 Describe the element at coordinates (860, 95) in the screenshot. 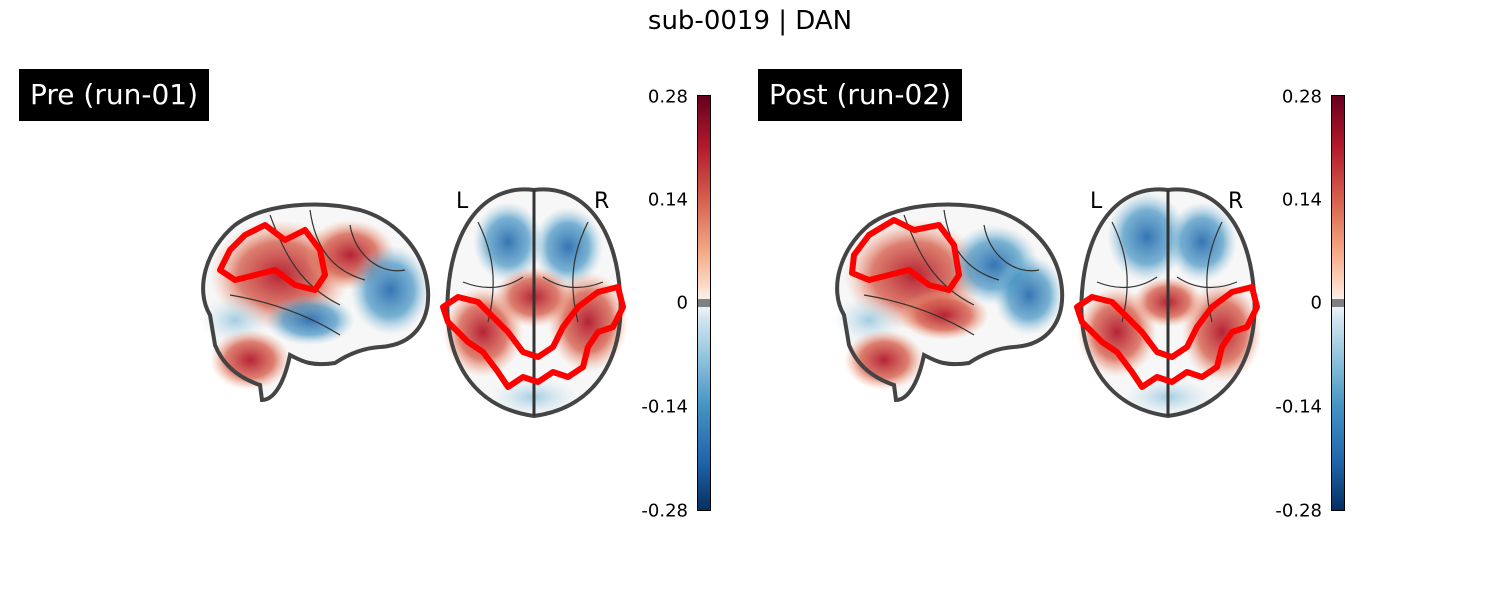

I see `panel-label: Post (run-02)` at that location.